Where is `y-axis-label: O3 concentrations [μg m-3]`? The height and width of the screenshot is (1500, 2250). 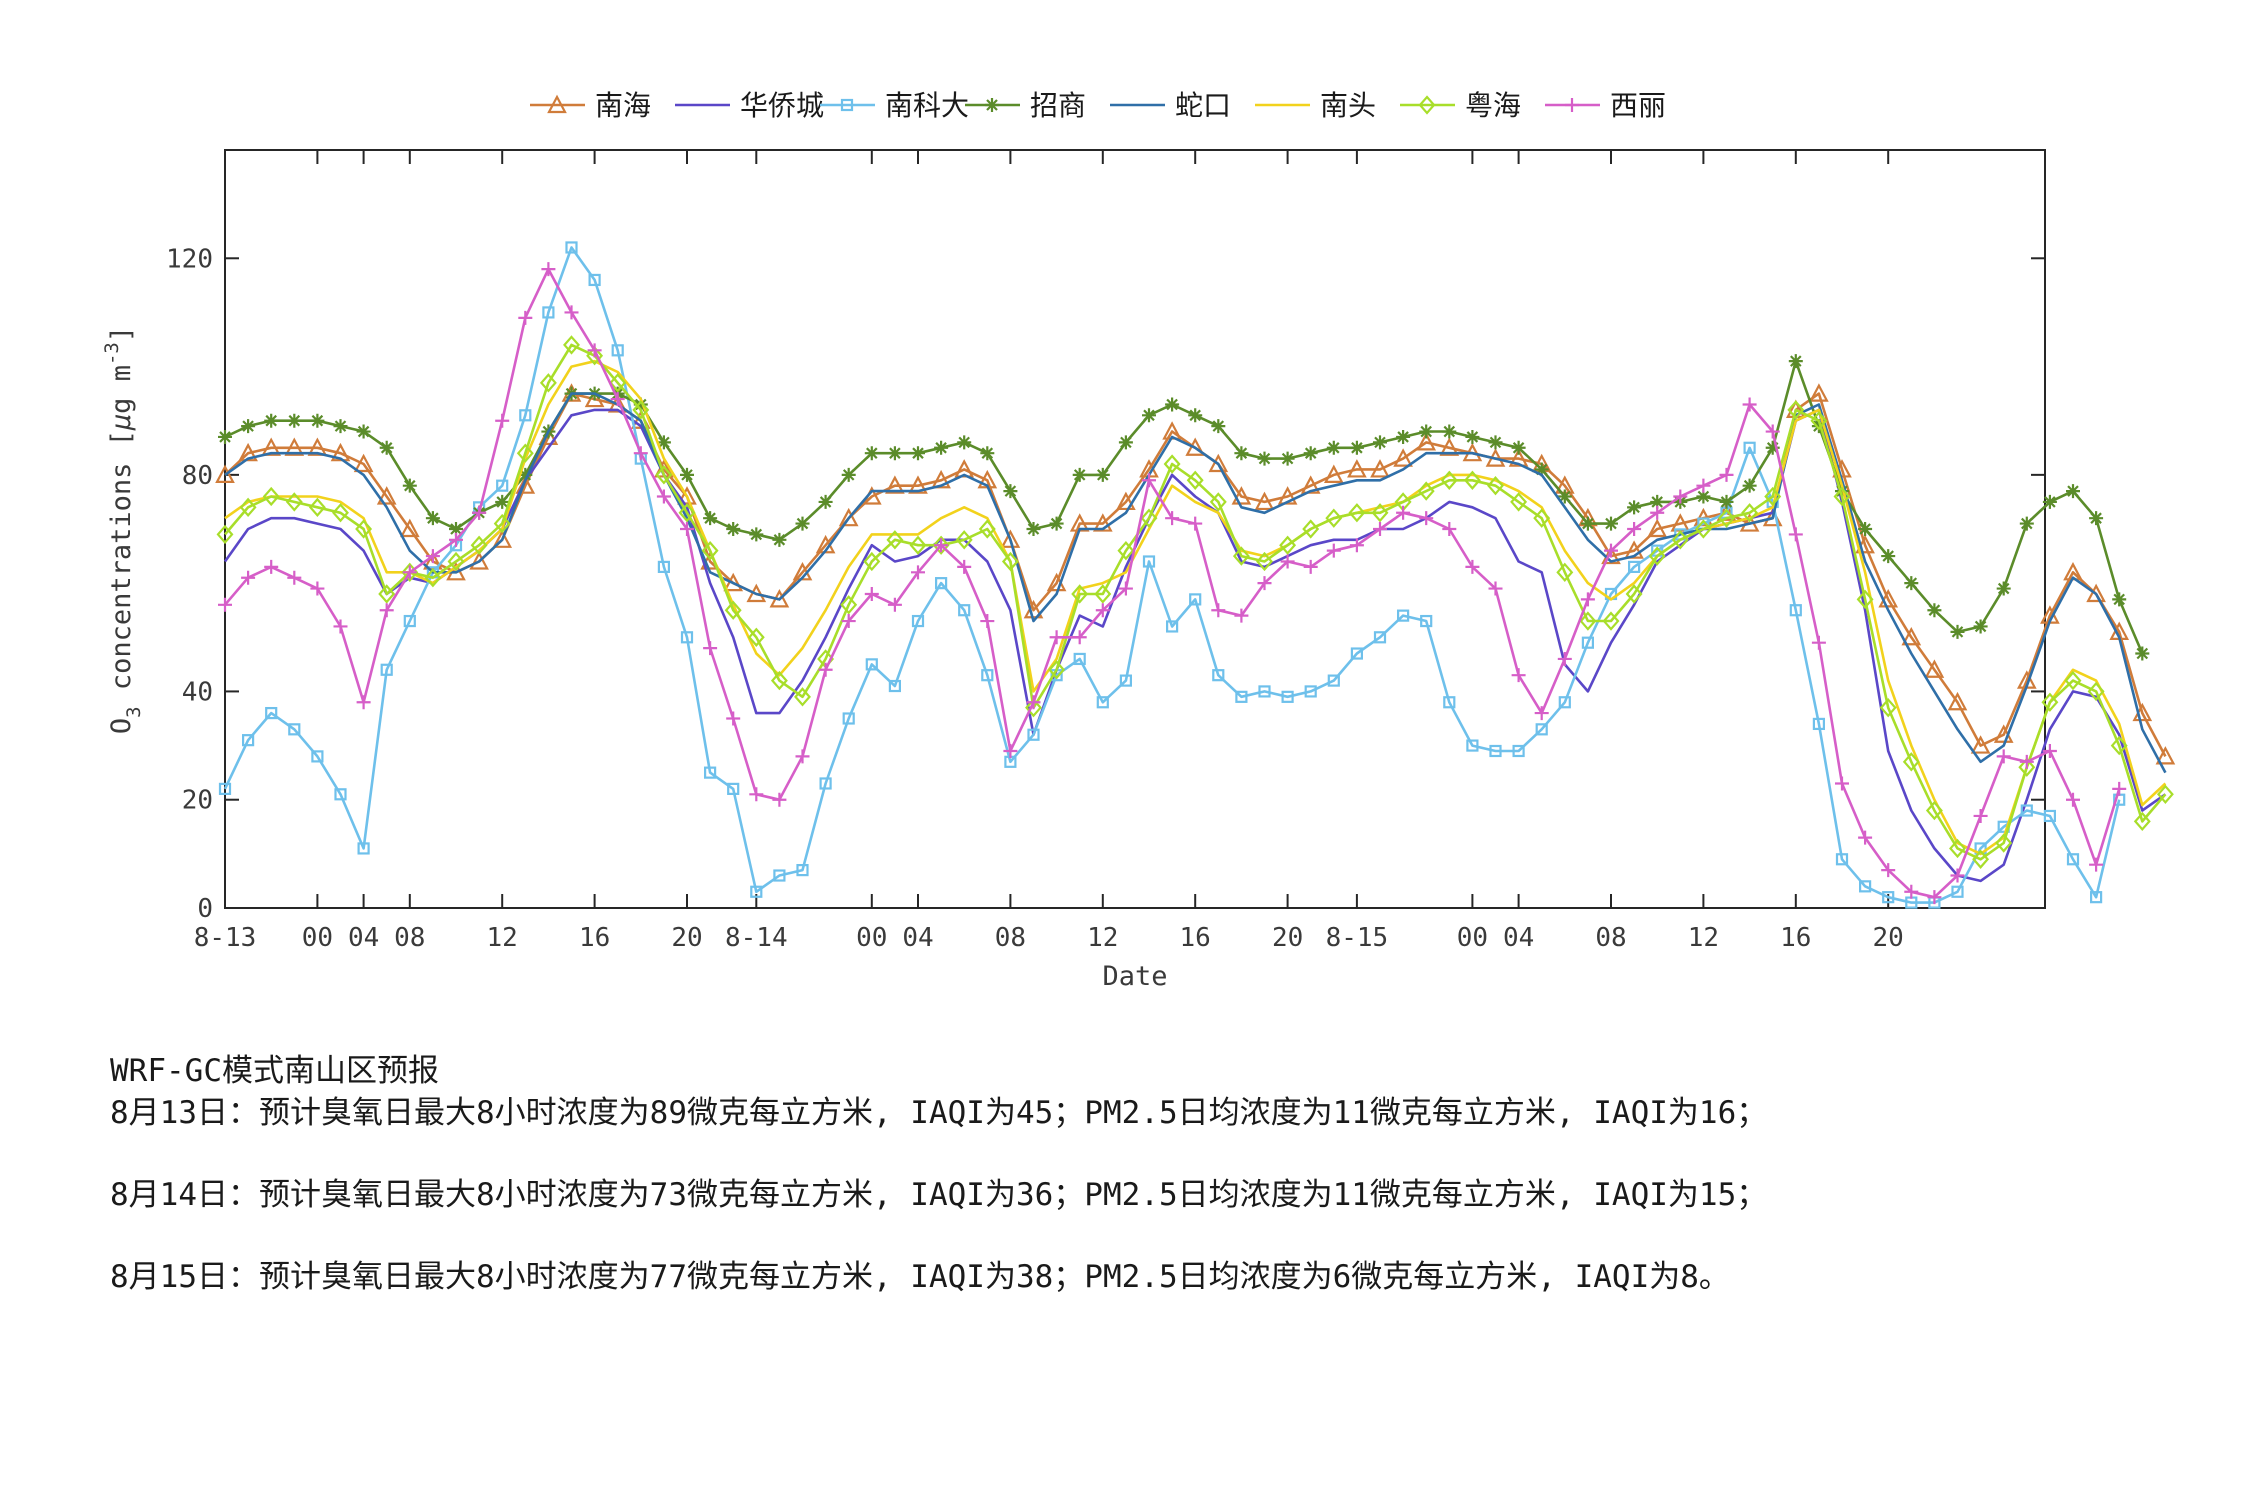 y-axis-label: O3 concentrations [μg m-3] is located at coordinates (123, 530).